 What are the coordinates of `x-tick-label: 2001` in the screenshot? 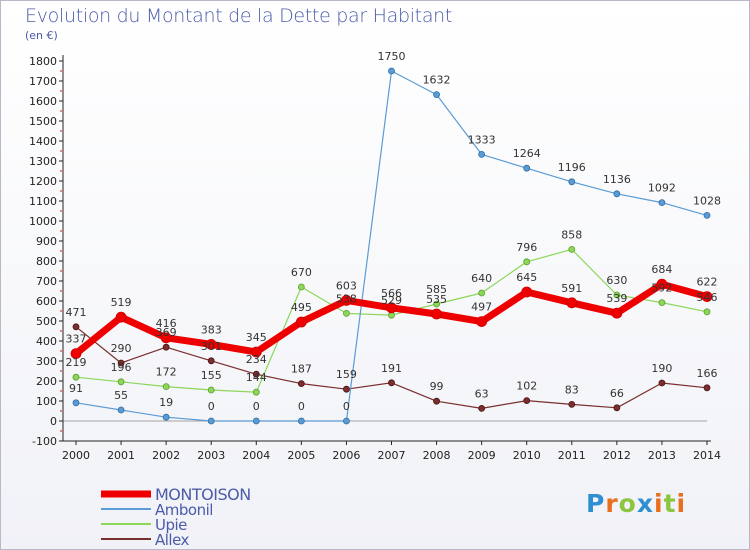 It's located at (121, 455).